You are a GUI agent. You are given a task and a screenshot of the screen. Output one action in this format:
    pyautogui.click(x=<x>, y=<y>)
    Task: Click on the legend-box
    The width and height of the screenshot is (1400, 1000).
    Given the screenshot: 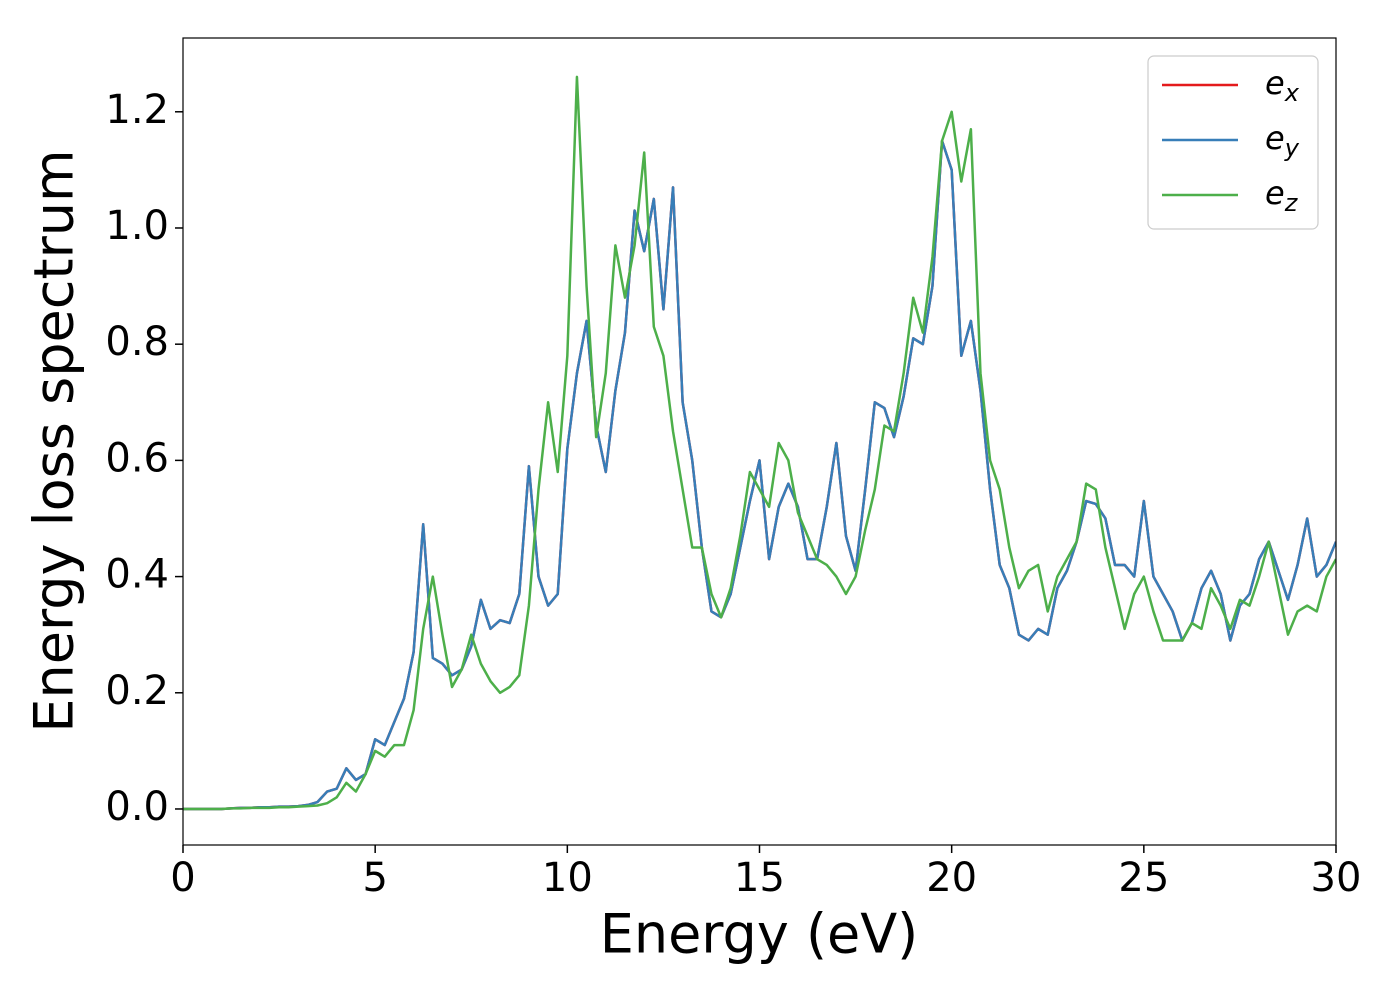 What is the action you would take?
    pyautogui.click(x=1233, y=142)
    